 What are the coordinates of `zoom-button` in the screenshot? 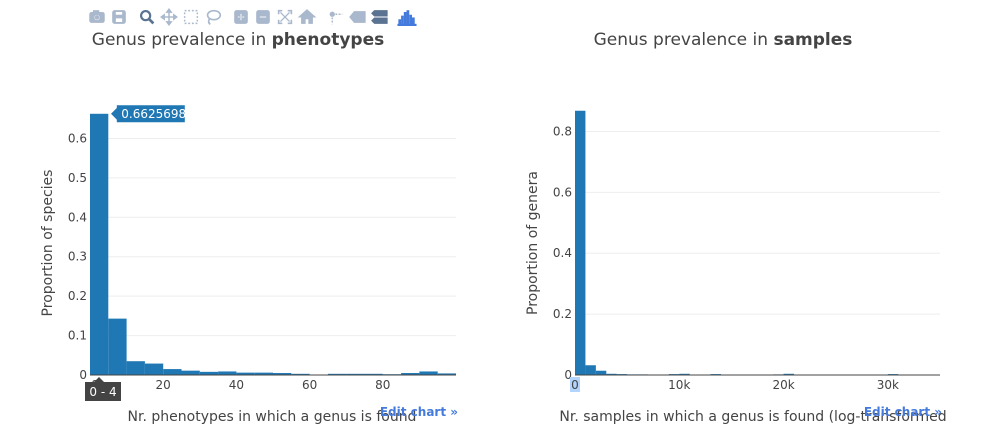 It's located at (147, 17).